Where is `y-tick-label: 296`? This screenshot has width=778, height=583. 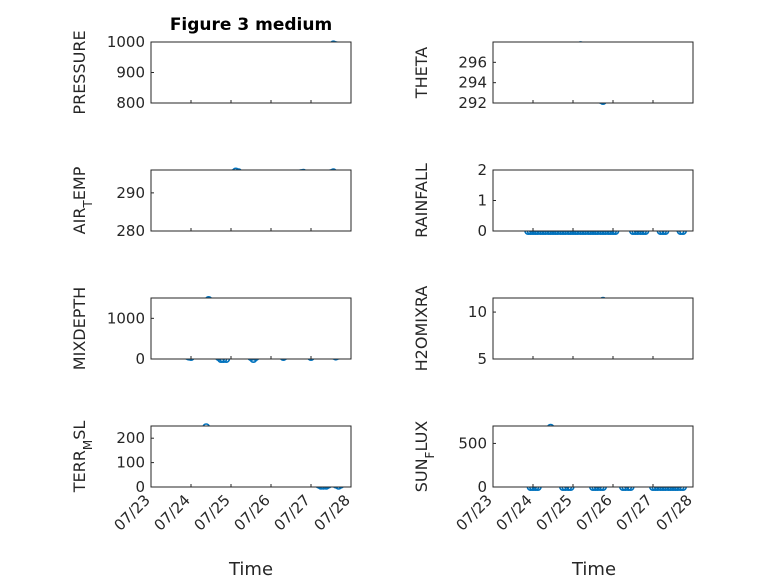
y-tick-label: 296 is located at coordinates (472, 62).